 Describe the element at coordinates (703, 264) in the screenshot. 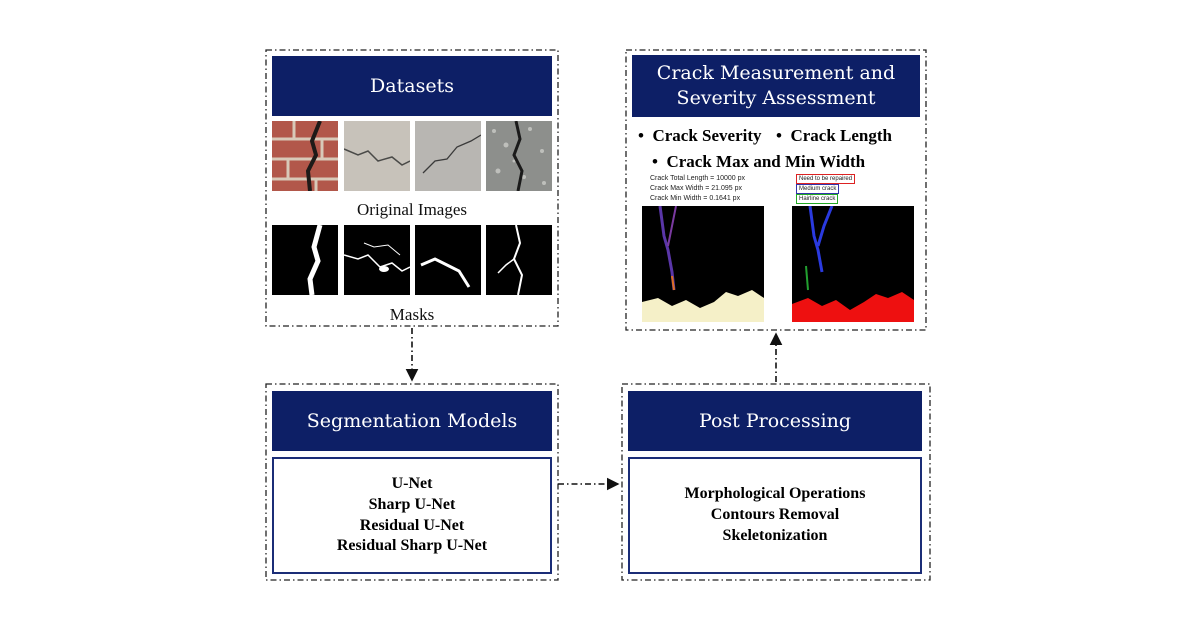

I see `measurement-result-image` at that location.